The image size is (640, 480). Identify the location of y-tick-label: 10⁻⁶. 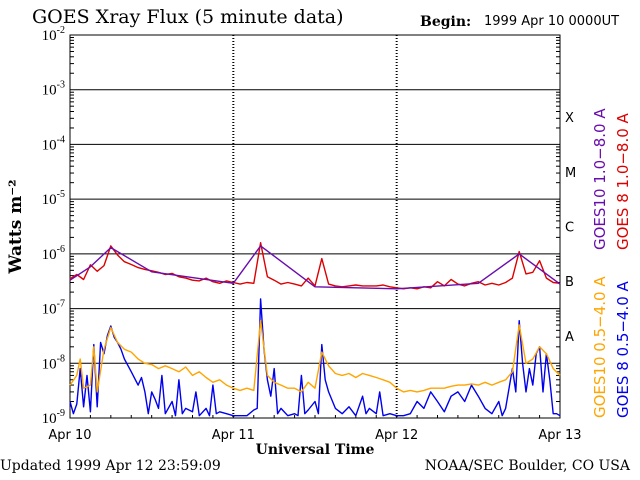
(53, 253).